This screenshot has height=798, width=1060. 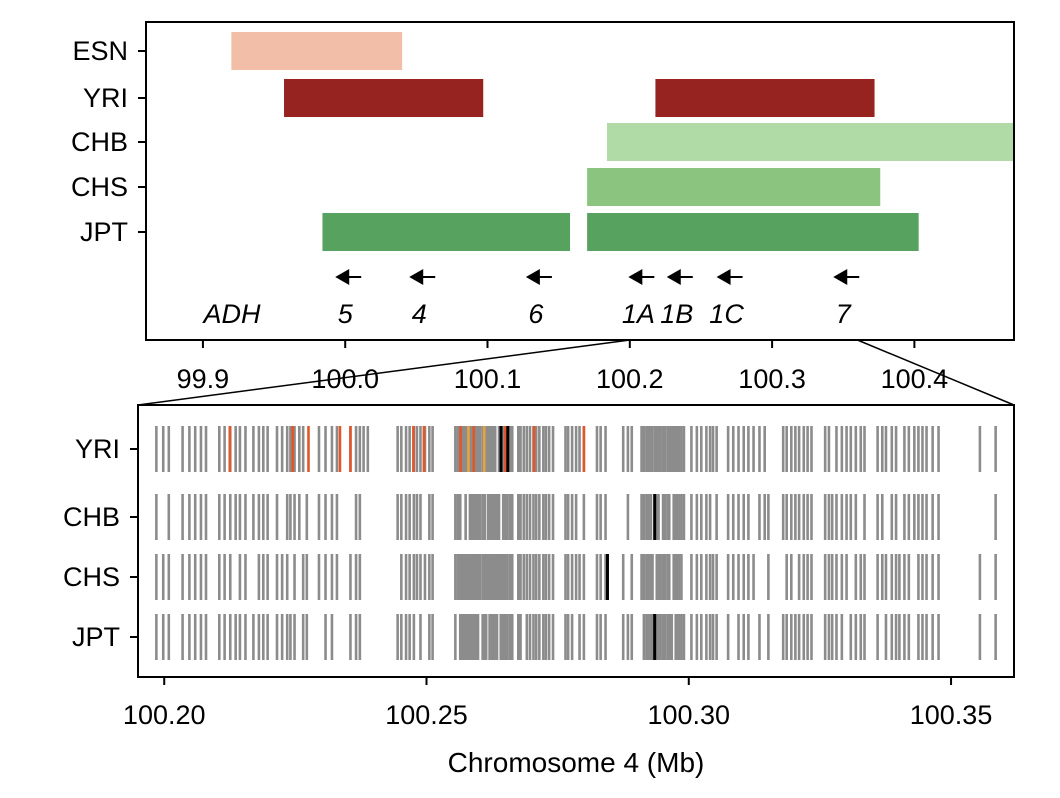 I want to click on gene-label: 7, so click(x=844, y=314).